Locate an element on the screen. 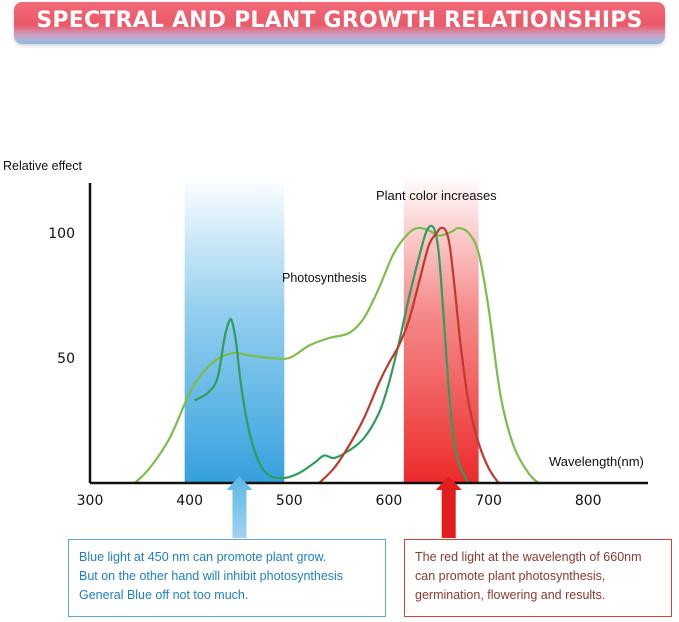 The width and height of the screenshot is (679, 622). blue-arrow-icon is located at coordinates (239, 507).